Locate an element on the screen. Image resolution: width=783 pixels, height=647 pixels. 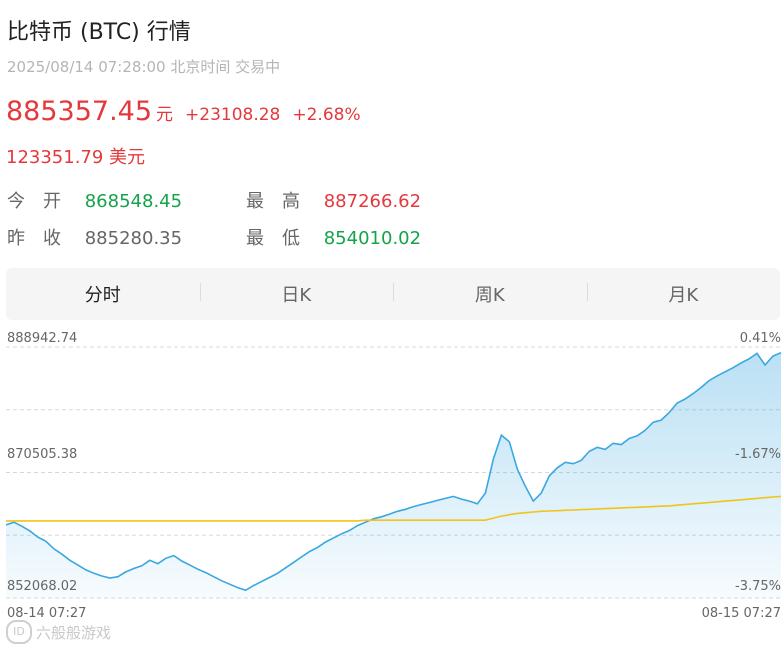
average-line is located at coordinates (394, 508).